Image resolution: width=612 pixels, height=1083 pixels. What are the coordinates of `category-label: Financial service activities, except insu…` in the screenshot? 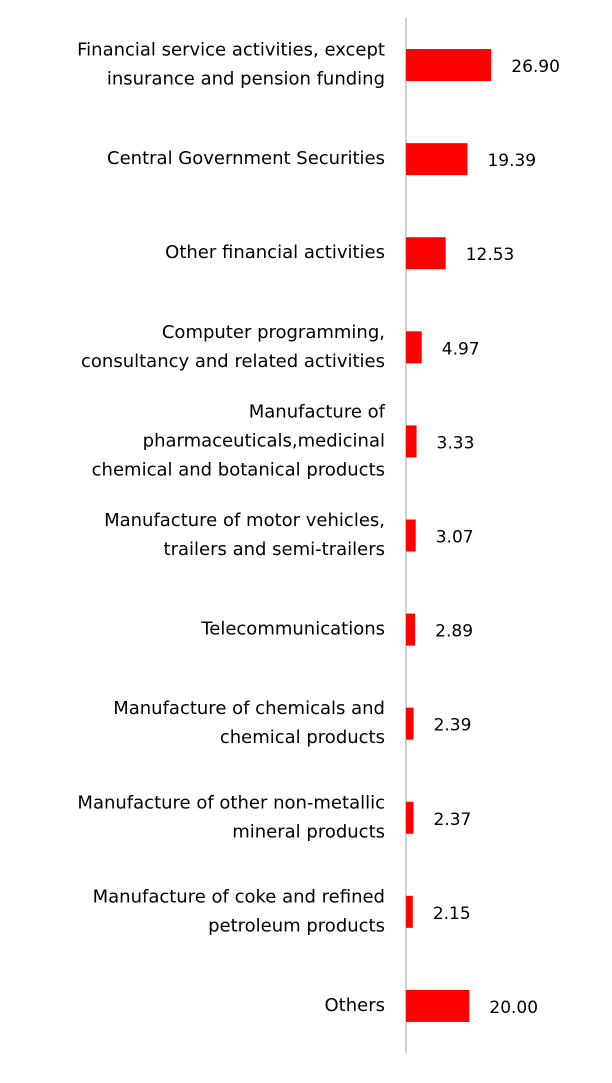 It's located at (231, 65).